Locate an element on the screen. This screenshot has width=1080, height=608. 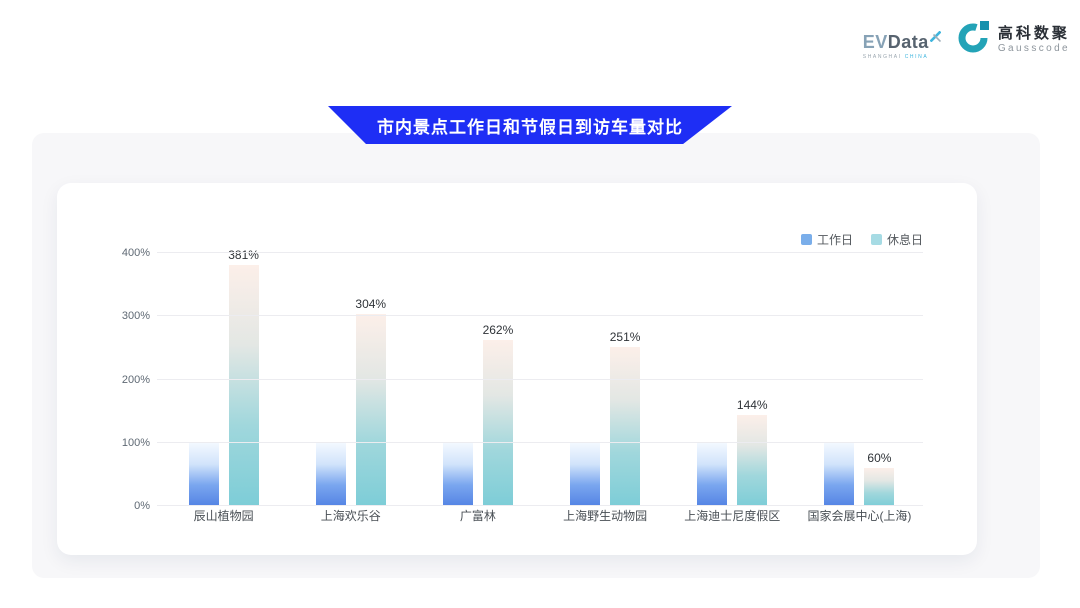
bar-weekend: 381% is located at coordinates (243, 377).